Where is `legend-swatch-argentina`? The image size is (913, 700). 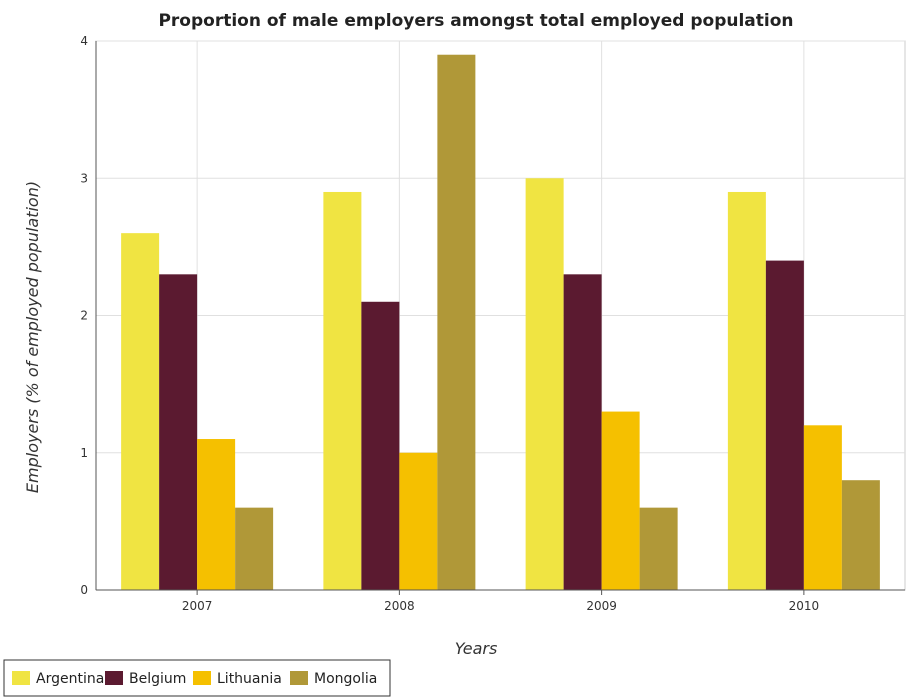
legend-swatch-argentina is located at coordinates (21, 678).